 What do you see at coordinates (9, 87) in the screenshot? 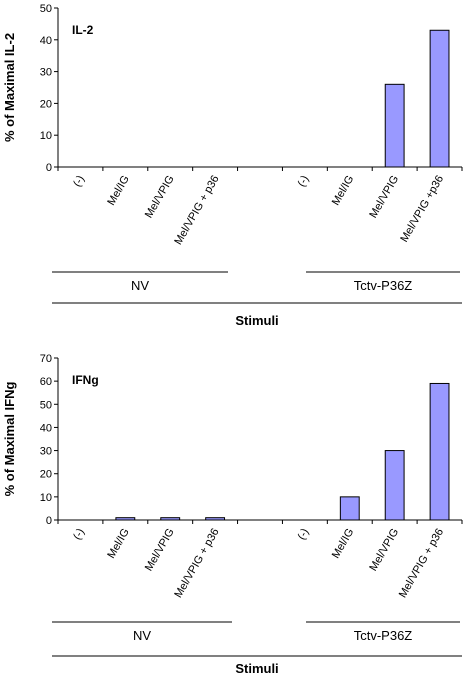
I see `y-axis-title: % of Maximal IL-2` at bounding box center [9, 87].